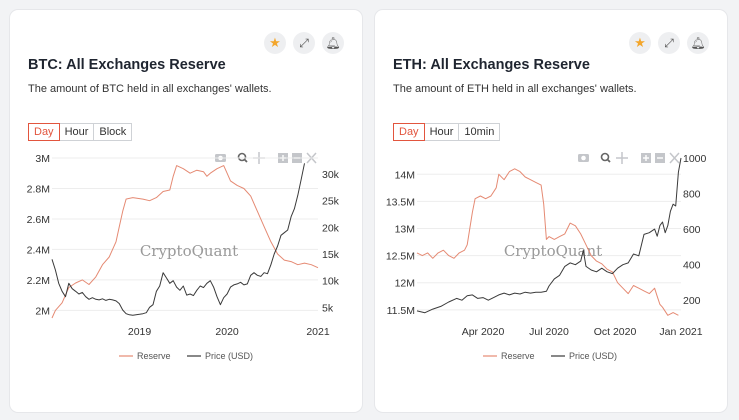 The image size is (739, 420). Describe the element at coordinates (692, 266) in the screenshot. I see `y-right-tick-label: 400` at that location.